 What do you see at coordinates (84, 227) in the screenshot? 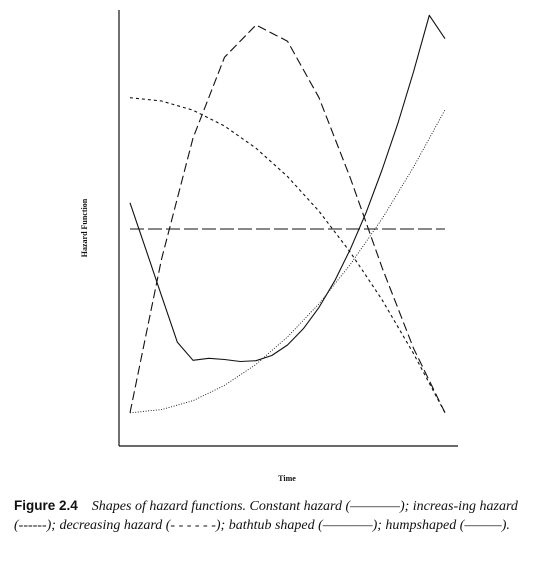
I see `y-axis-label: Hazard Function` at bounding box center [84, 227].